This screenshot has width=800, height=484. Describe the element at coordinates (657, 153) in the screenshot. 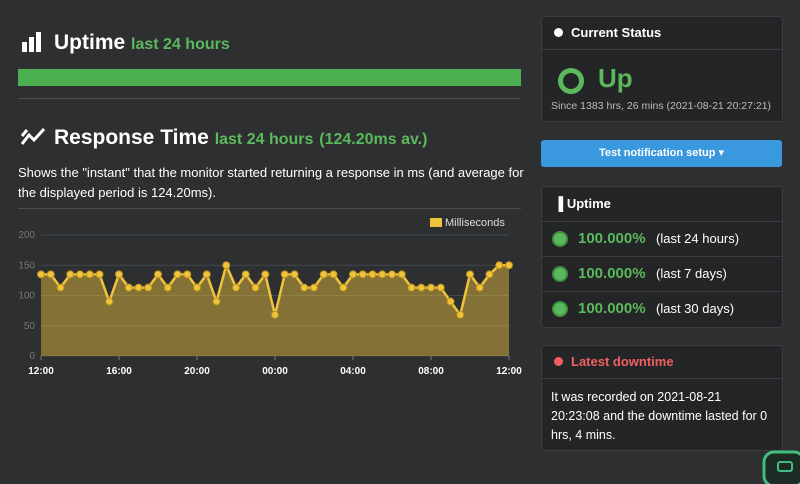

I see `button-label: Test notification setup` at that location.